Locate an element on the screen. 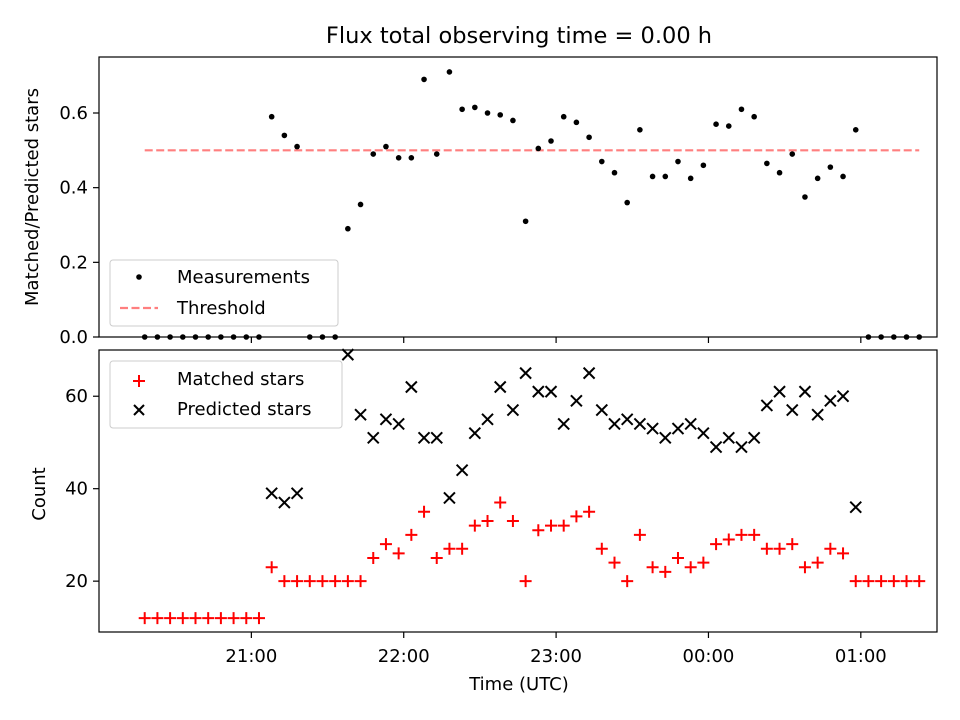 The width and height of the screenshot is (960, 720). top-y-tick-label: 0.2 is located at coordinates (73, 262).